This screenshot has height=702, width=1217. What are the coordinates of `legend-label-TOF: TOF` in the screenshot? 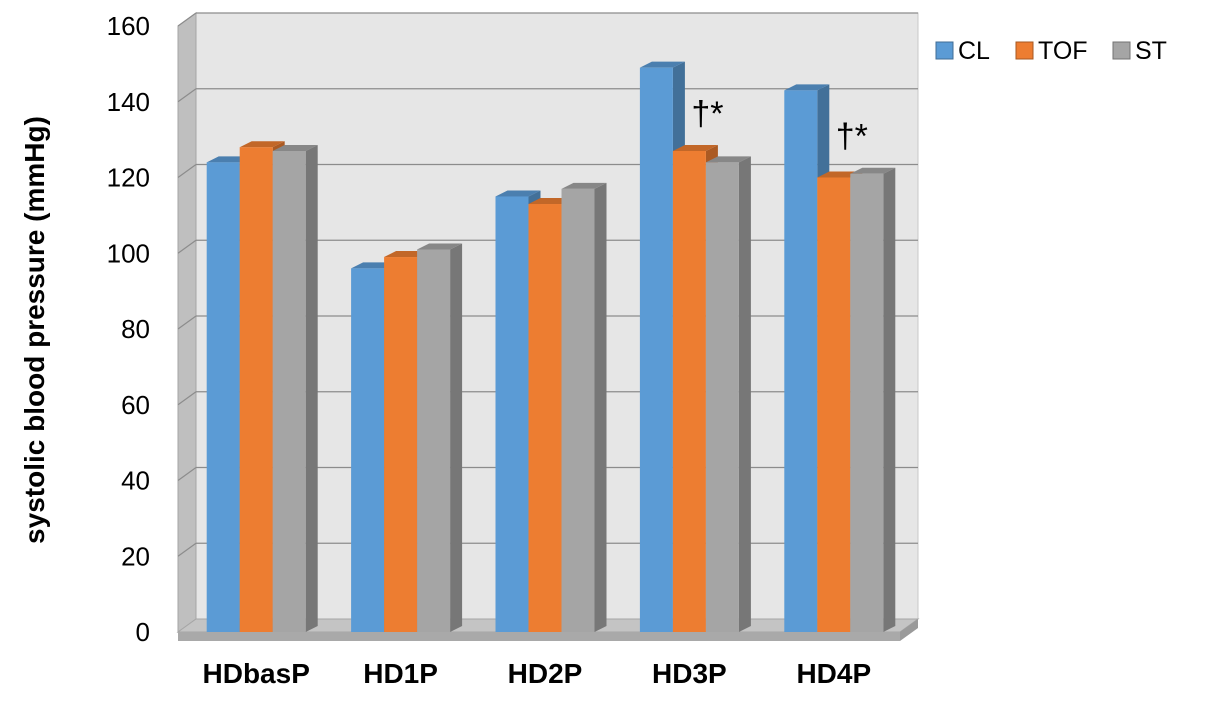 It's located at (1063, 51).